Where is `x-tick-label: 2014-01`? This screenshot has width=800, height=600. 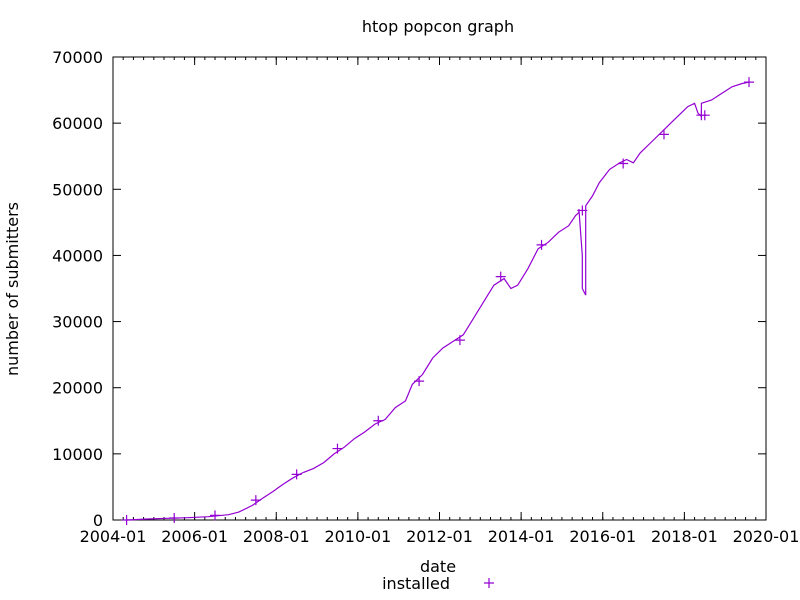
x-tick-label: 2014-01 is located at coordinates (521, 536).